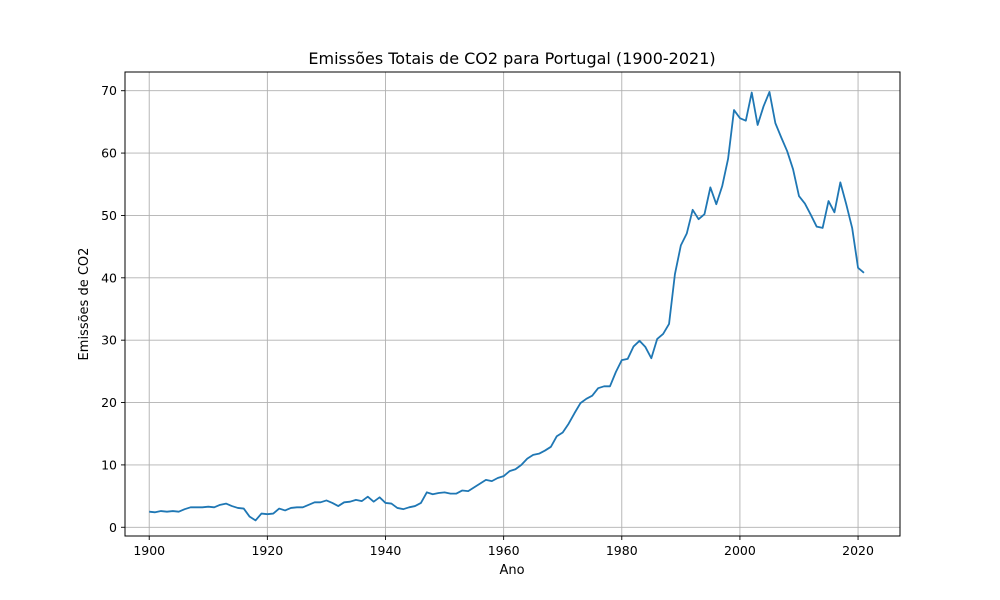 This screenshot has height=600, width=1000. What do you see at coordinates (109, 90) in the screenshot?
I see `y-tick-label: 70` at bounding box center [109, 90].